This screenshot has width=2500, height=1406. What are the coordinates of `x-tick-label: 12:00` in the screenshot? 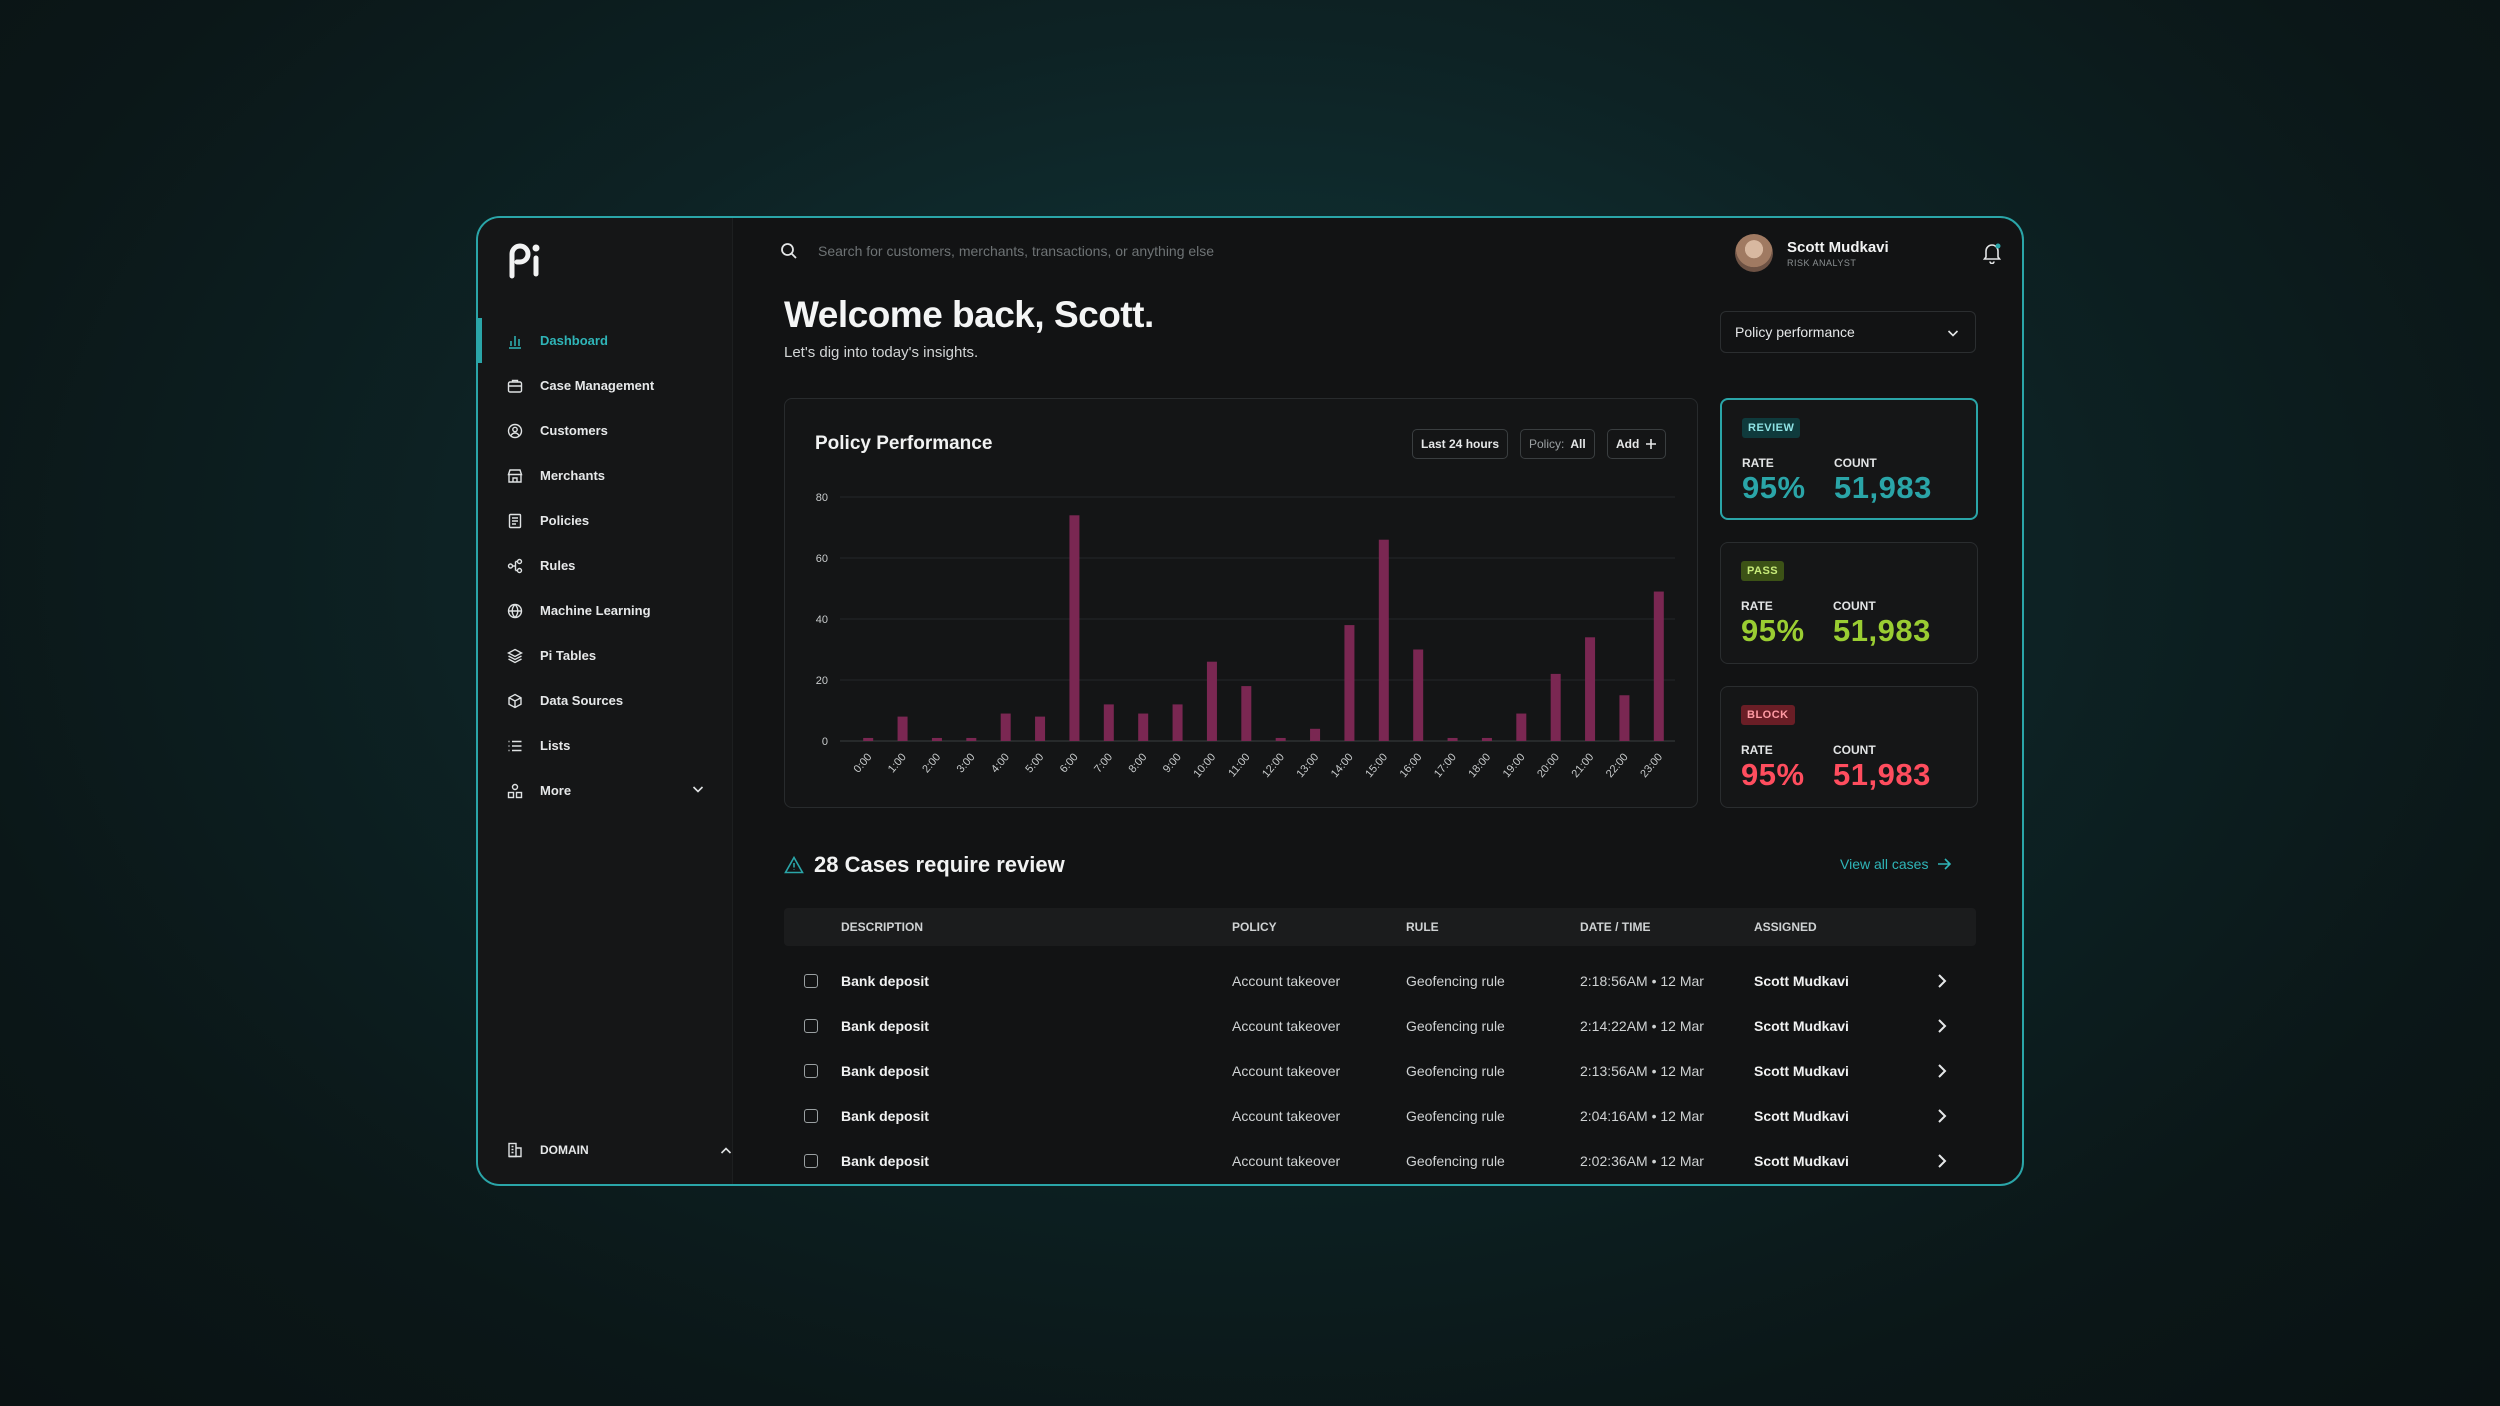 It's located at (1273, 765).